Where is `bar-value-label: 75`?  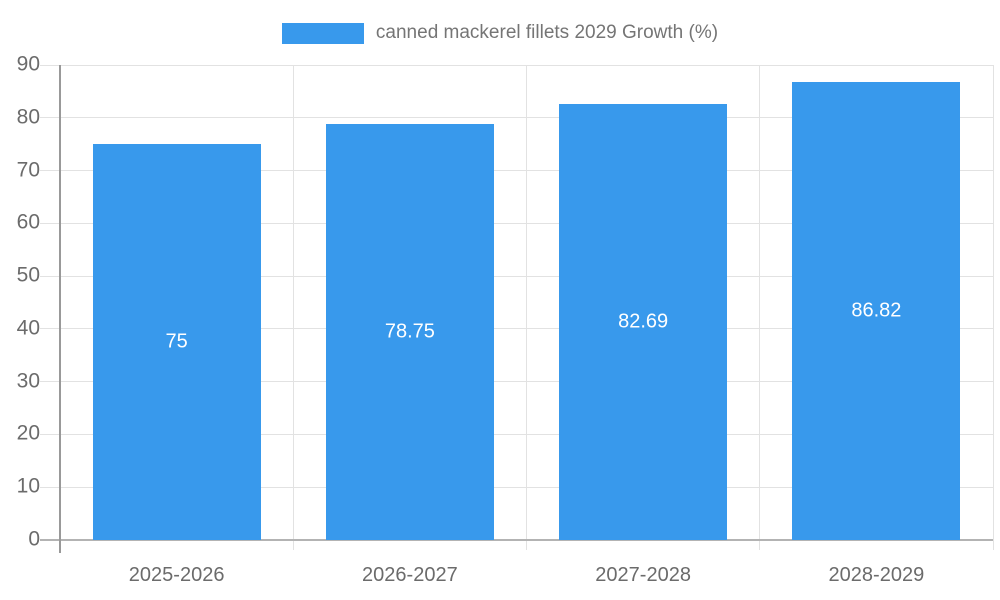 bar-value-label: 75 is located at coordinates (176, 341).